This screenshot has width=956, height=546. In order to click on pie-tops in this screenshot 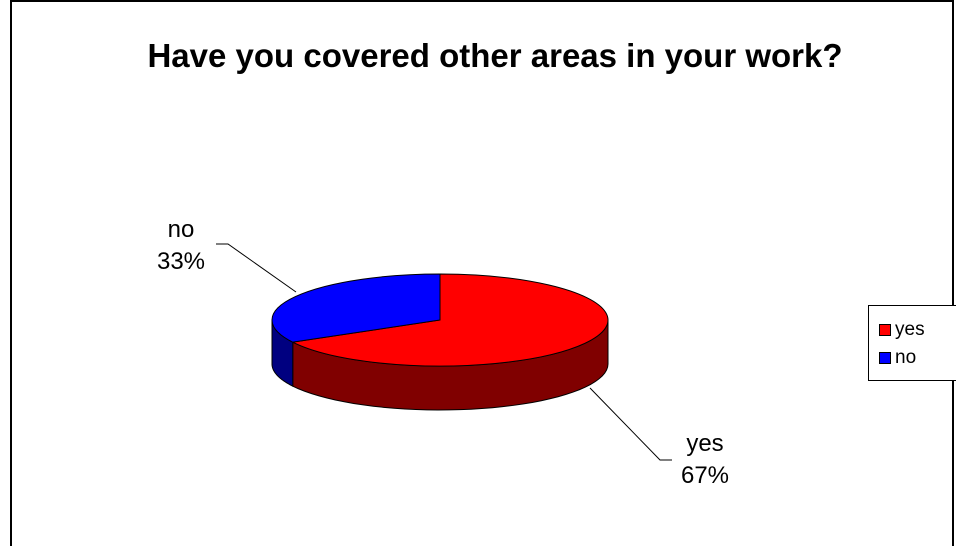, I will do `click(440, 320)`.